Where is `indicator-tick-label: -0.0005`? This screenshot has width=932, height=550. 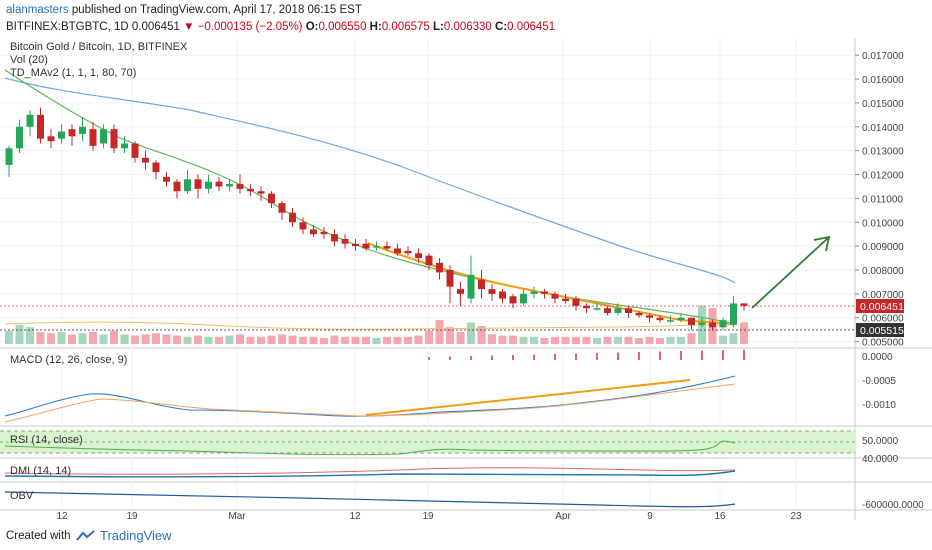 indicator-tick-label: -0.0005 is located at coordinates (879, 381).